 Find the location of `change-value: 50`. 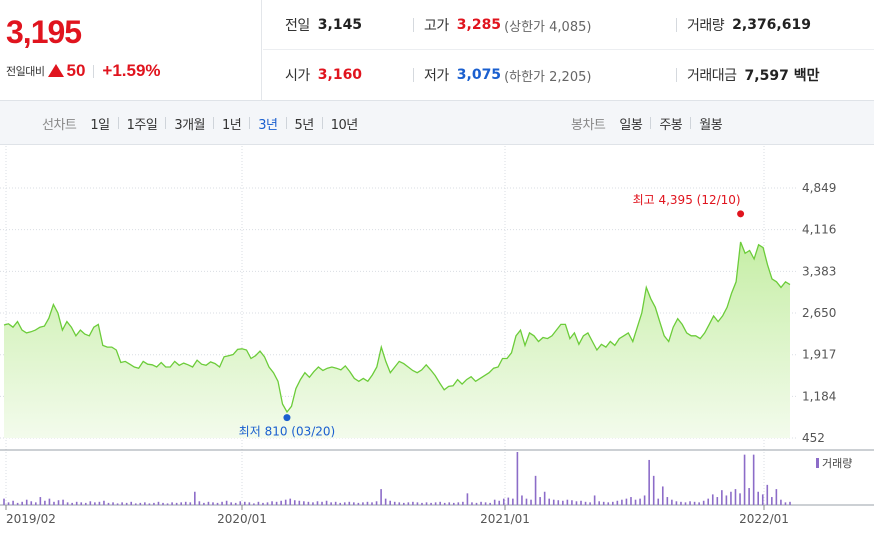

change-value: 50 is located at coordinates (76, 70).